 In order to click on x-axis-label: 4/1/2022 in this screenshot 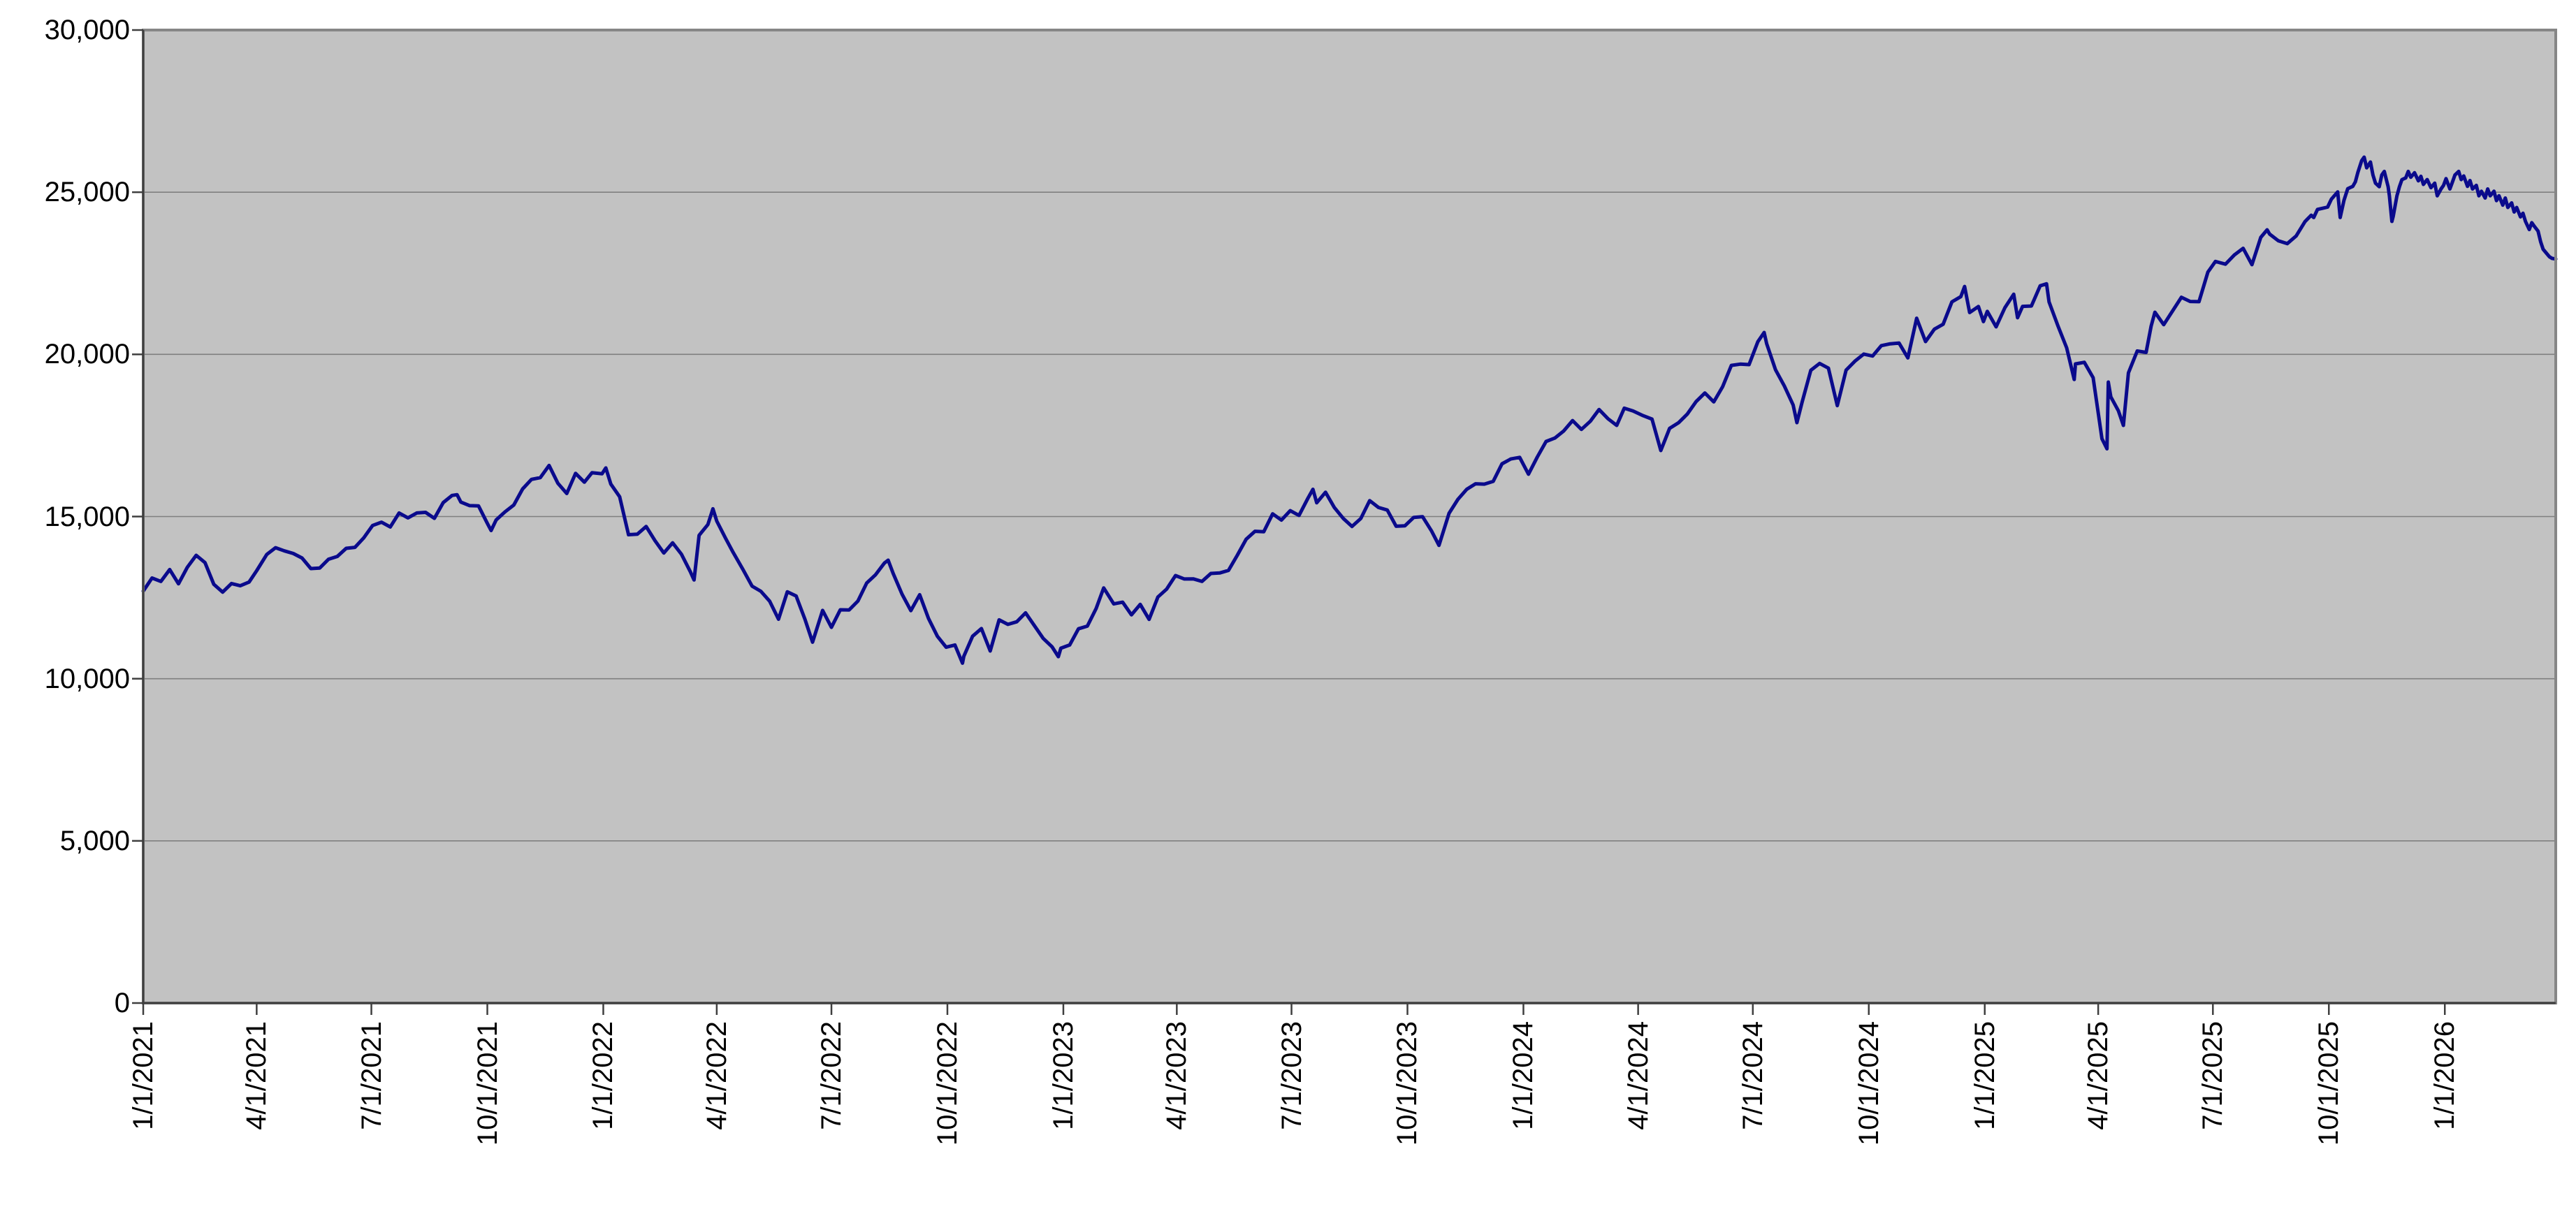, I will do `click(716, 1075)`.